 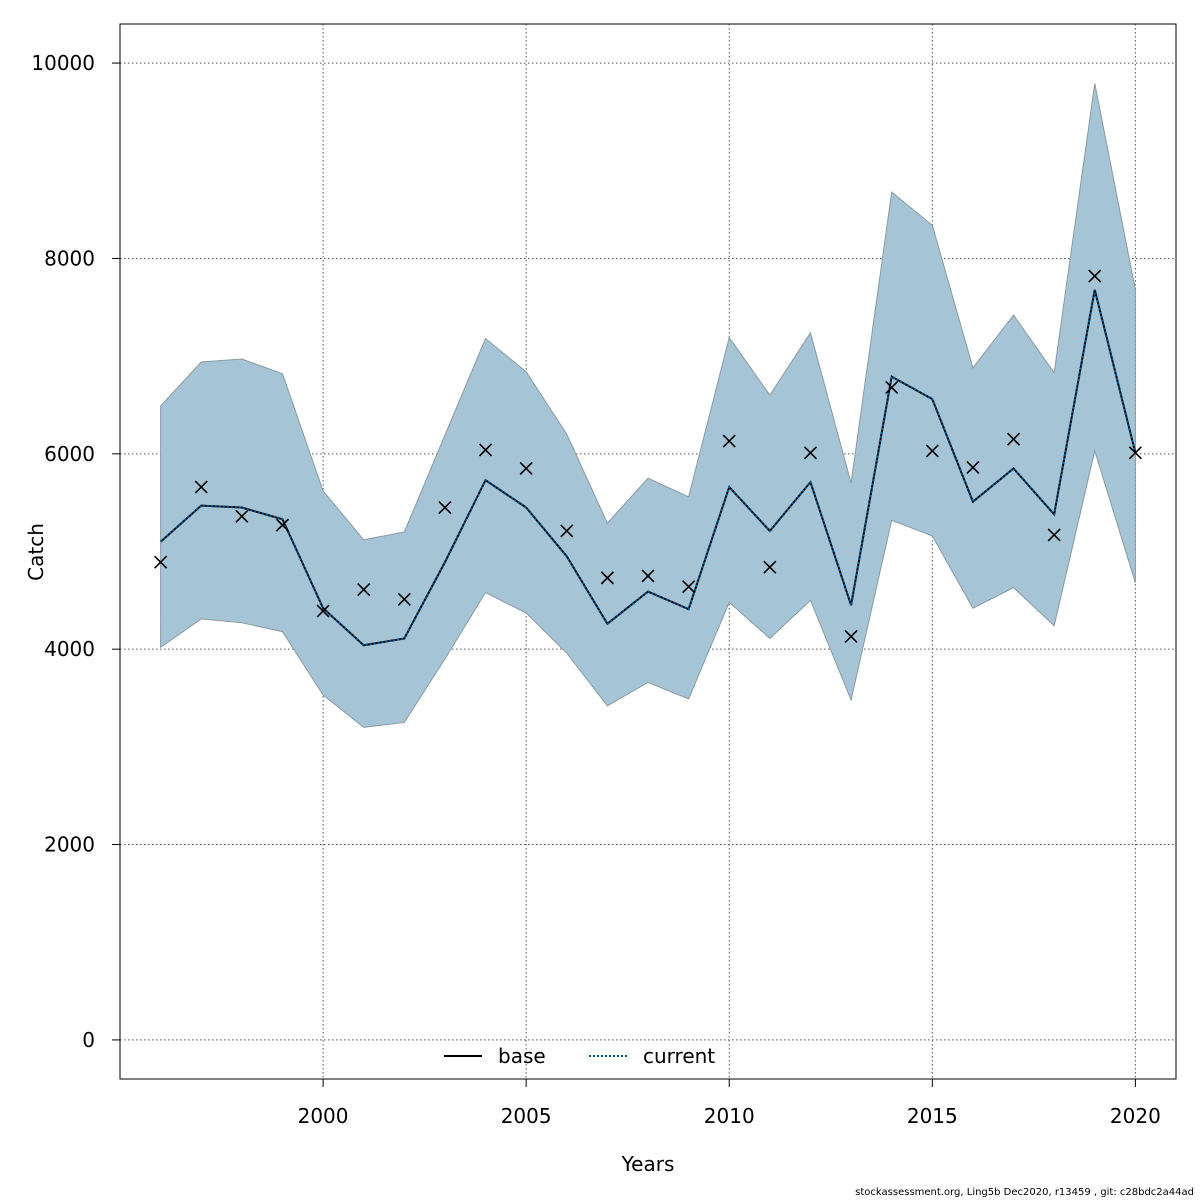 I want to click on observed-point-2006, so click(x=567, y=531).